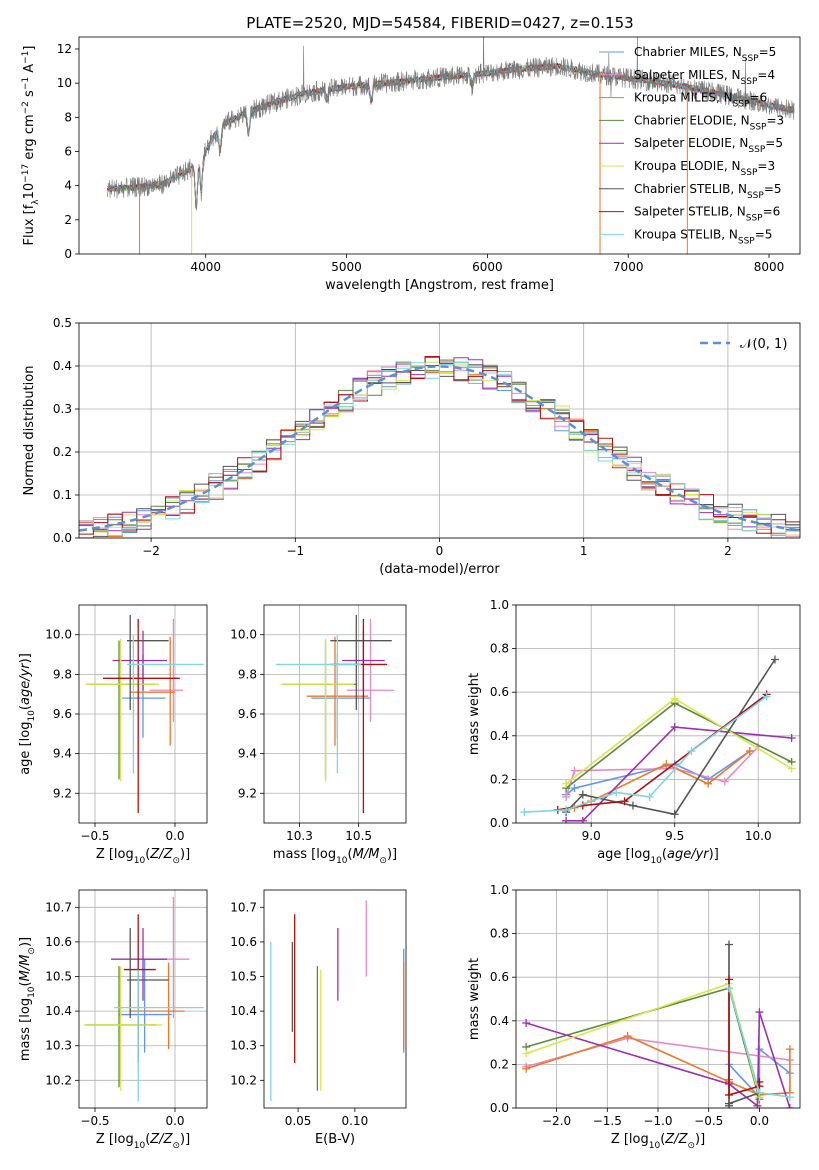 The height and width of the screenshot is (1170, 819). Describe the element at coordinates (438, 448) in the screenshot. I see `normal-reference-curve` at that location.